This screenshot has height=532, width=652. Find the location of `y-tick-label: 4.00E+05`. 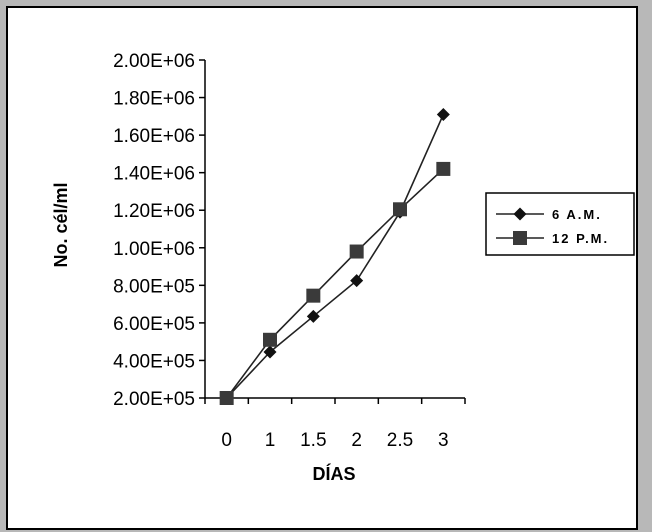

y-tick-label: 4.00E+05 is located at coordinates (154, 361).